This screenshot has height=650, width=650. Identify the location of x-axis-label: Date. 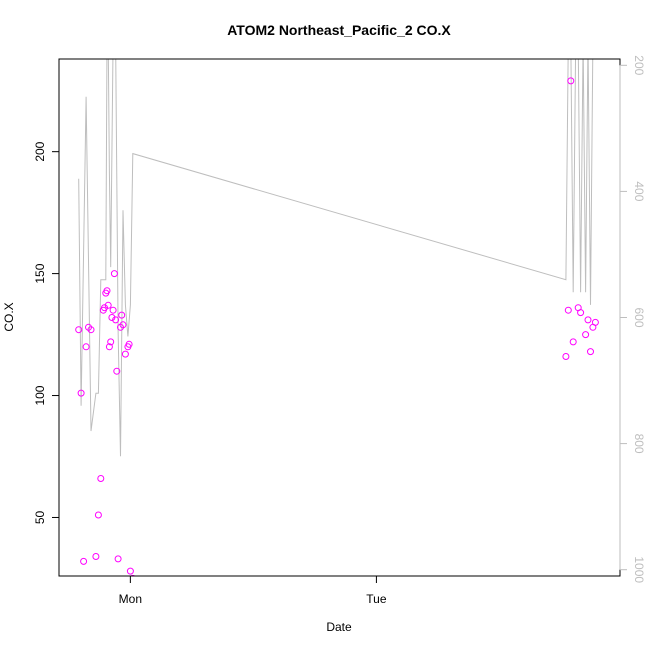
(339, 627).